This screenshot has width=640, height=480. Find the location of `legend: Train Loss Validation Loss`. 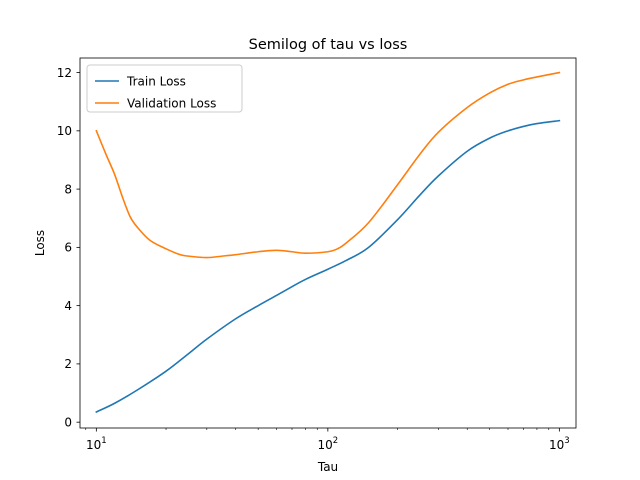

legend: Train Loss Validation Loss is located at coordinates (164, 88).